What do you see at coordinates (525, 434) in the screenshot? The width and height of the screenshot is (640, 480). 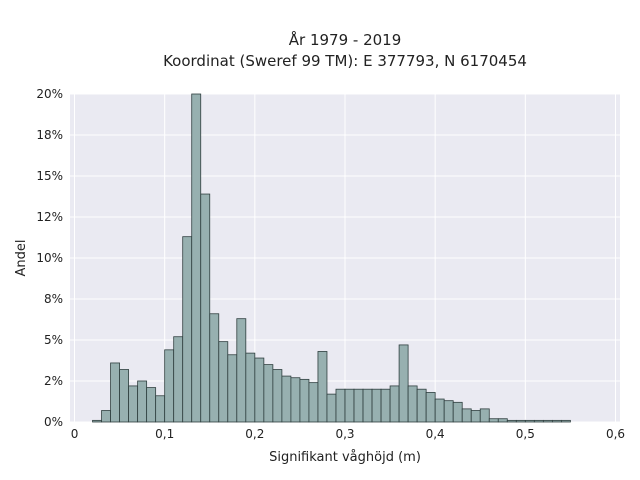 I see `x-tick-label: 0,5` at bounding box center [525, 434].